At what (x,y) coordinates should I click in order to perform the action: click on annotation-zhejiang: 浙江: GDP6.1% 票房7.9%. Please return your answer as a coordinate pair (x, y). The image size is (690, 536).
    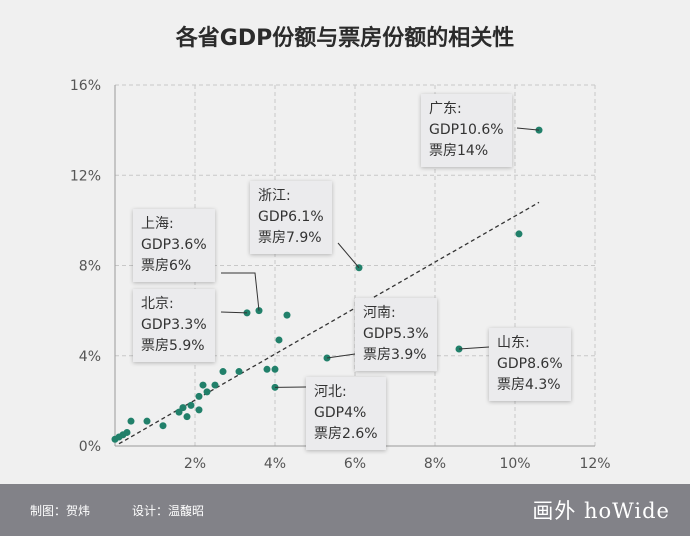
    Looking at the image, I should click on (291, 217).